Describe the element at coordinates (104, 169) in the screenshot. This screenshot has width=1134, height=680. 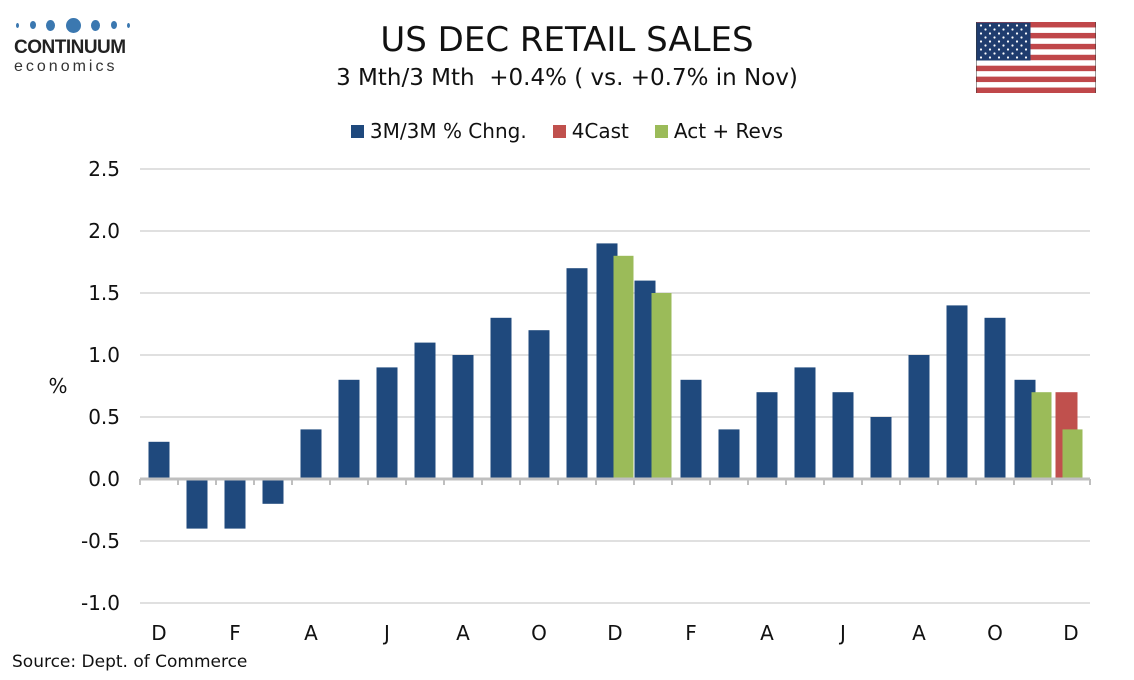
I see `y-tick-label: 2.5` at that location.